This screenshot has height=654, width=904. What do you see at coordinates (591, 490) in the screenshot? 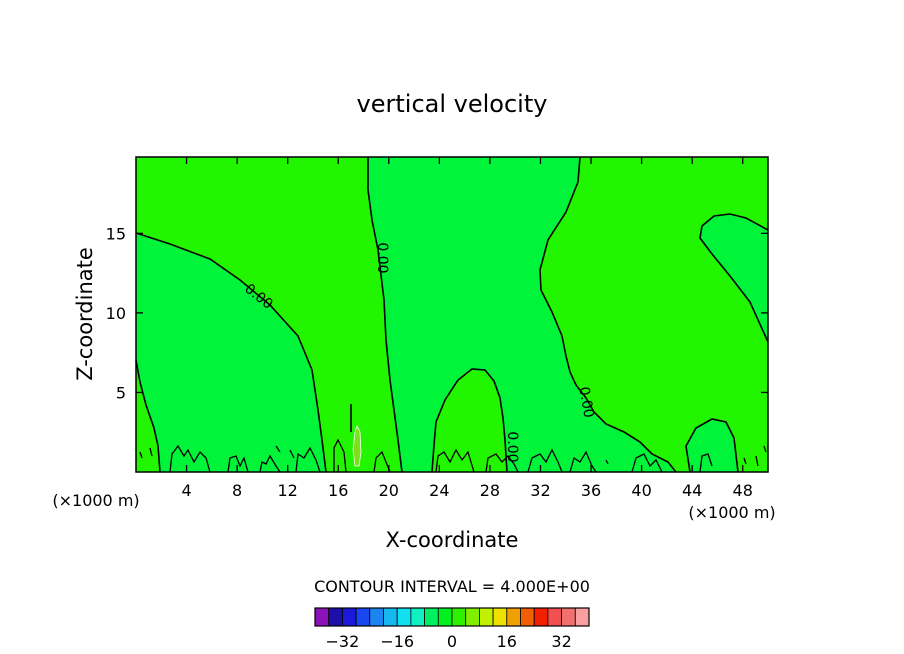
I see `x-tick-label: 36` at bounding box center [591, 490].